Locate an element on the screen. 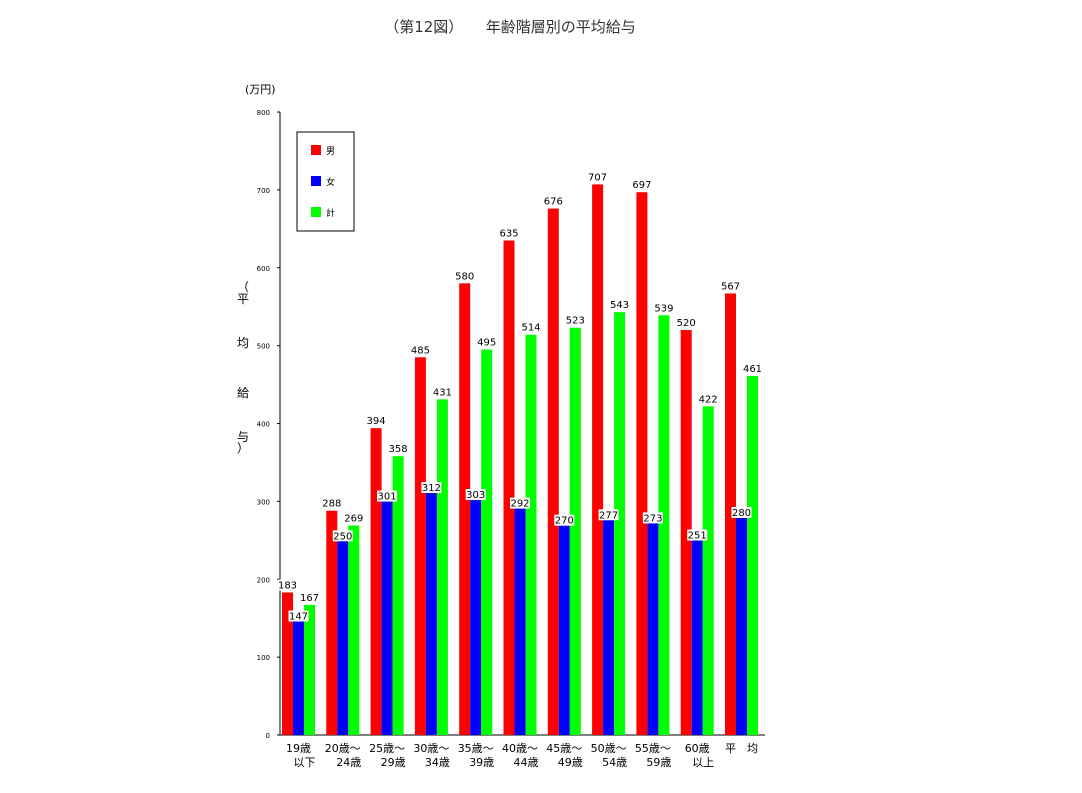 The width and height of the screenshot is (1082, 793). data-label: 301 is located at coordinates (387, 497).